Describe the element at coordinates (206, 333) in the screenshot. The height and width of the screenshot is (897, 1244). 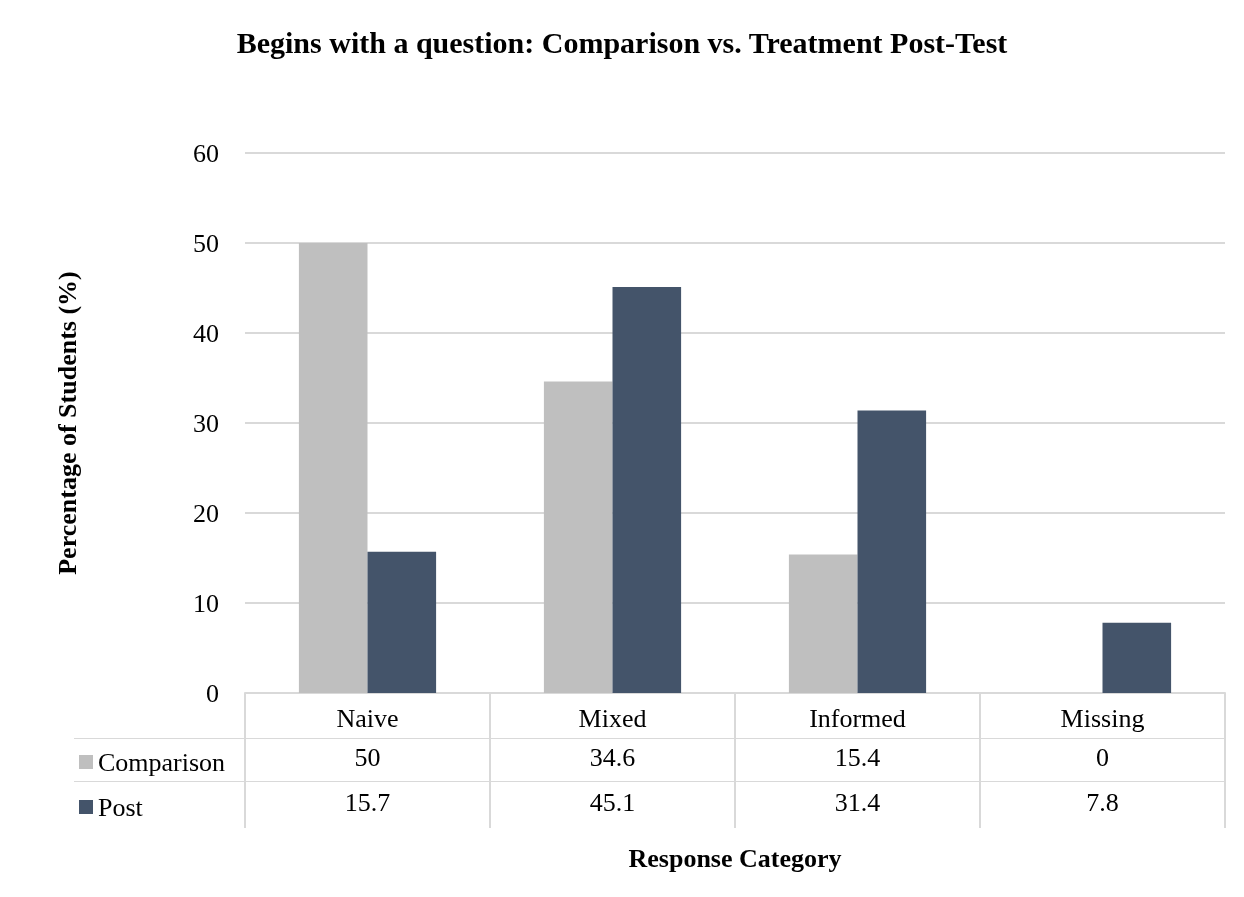
I see `y-tick-label: 40` at that location.